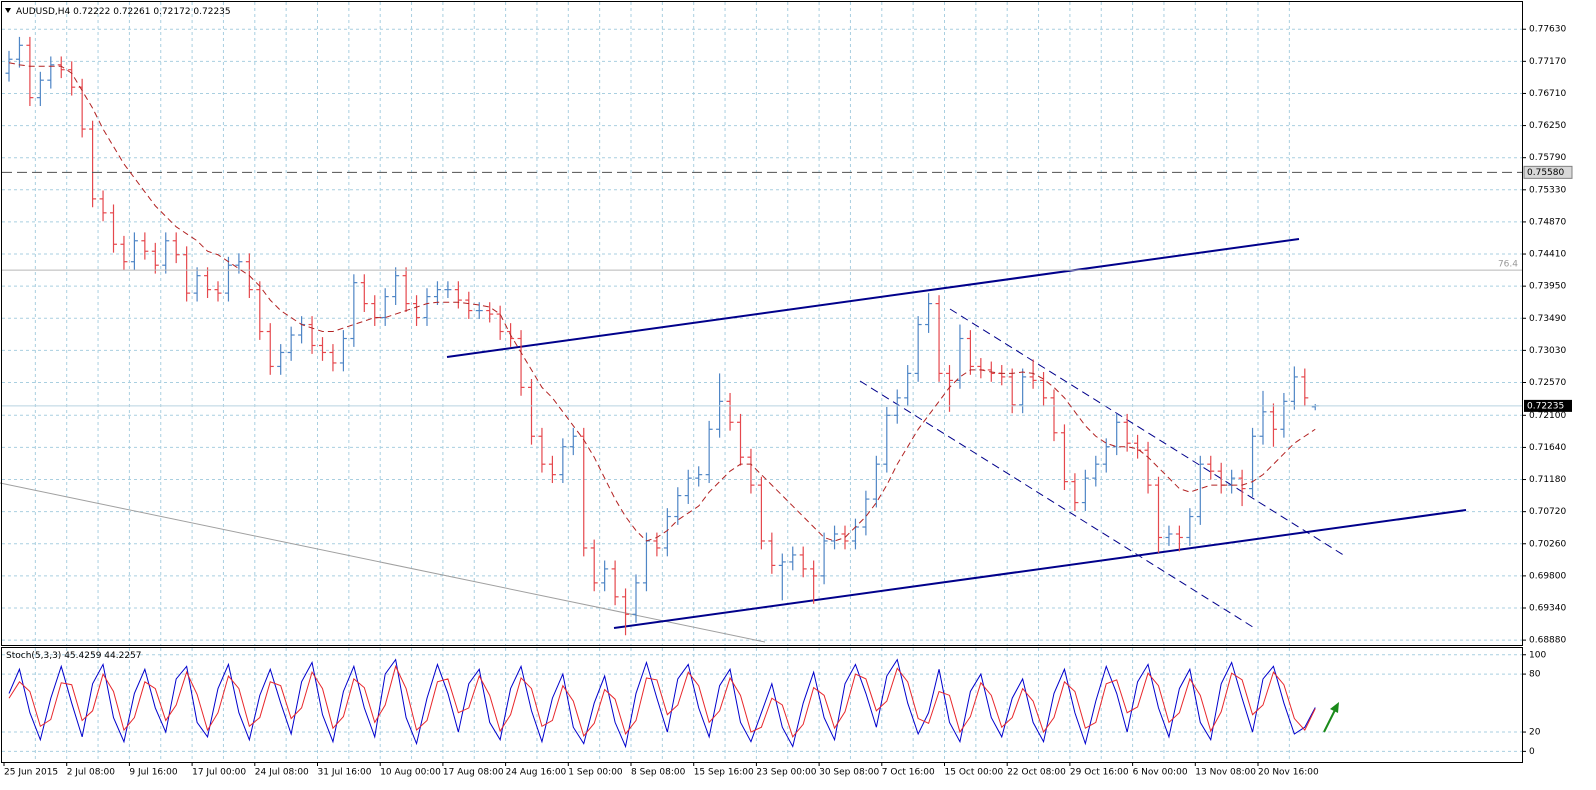 This screenshot has height=790, width=1596. I want to click on y-tick-label: 0.72100, so click(1547, 416).